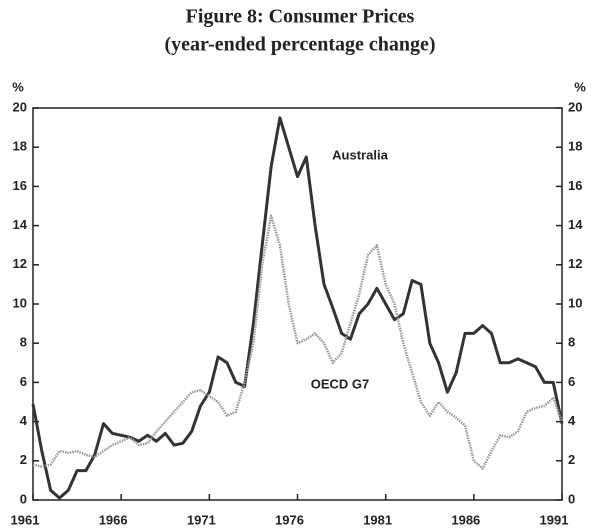 This screenshot has height=532, width=600. I want to click on chart-title: Figure 8: Consumer Prices, so click(300, 17).